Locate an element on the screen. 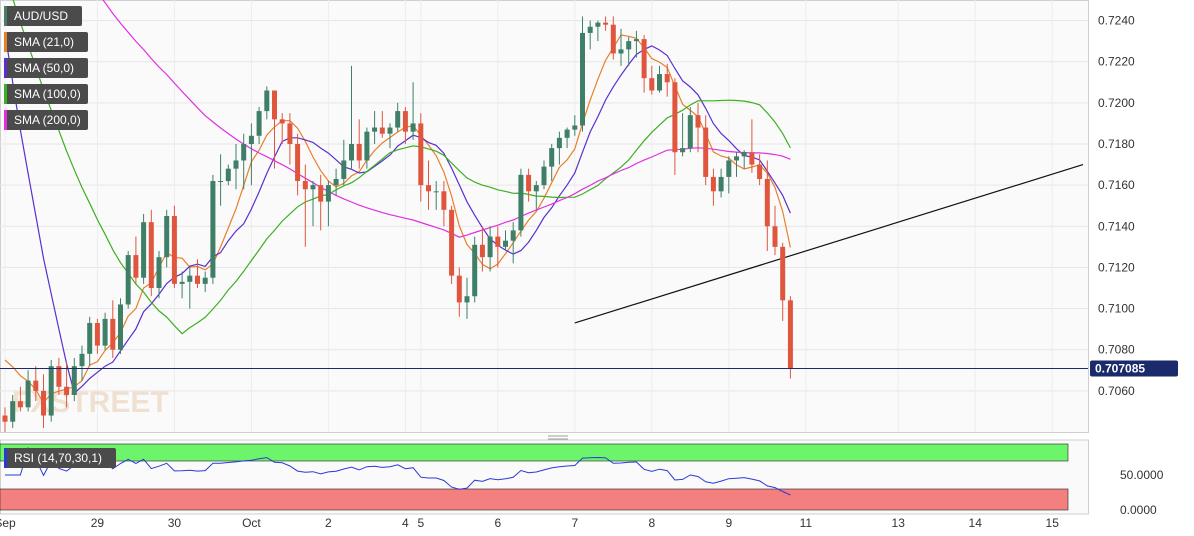  date-tick-label: Sep is located at coordinates (8, 523).